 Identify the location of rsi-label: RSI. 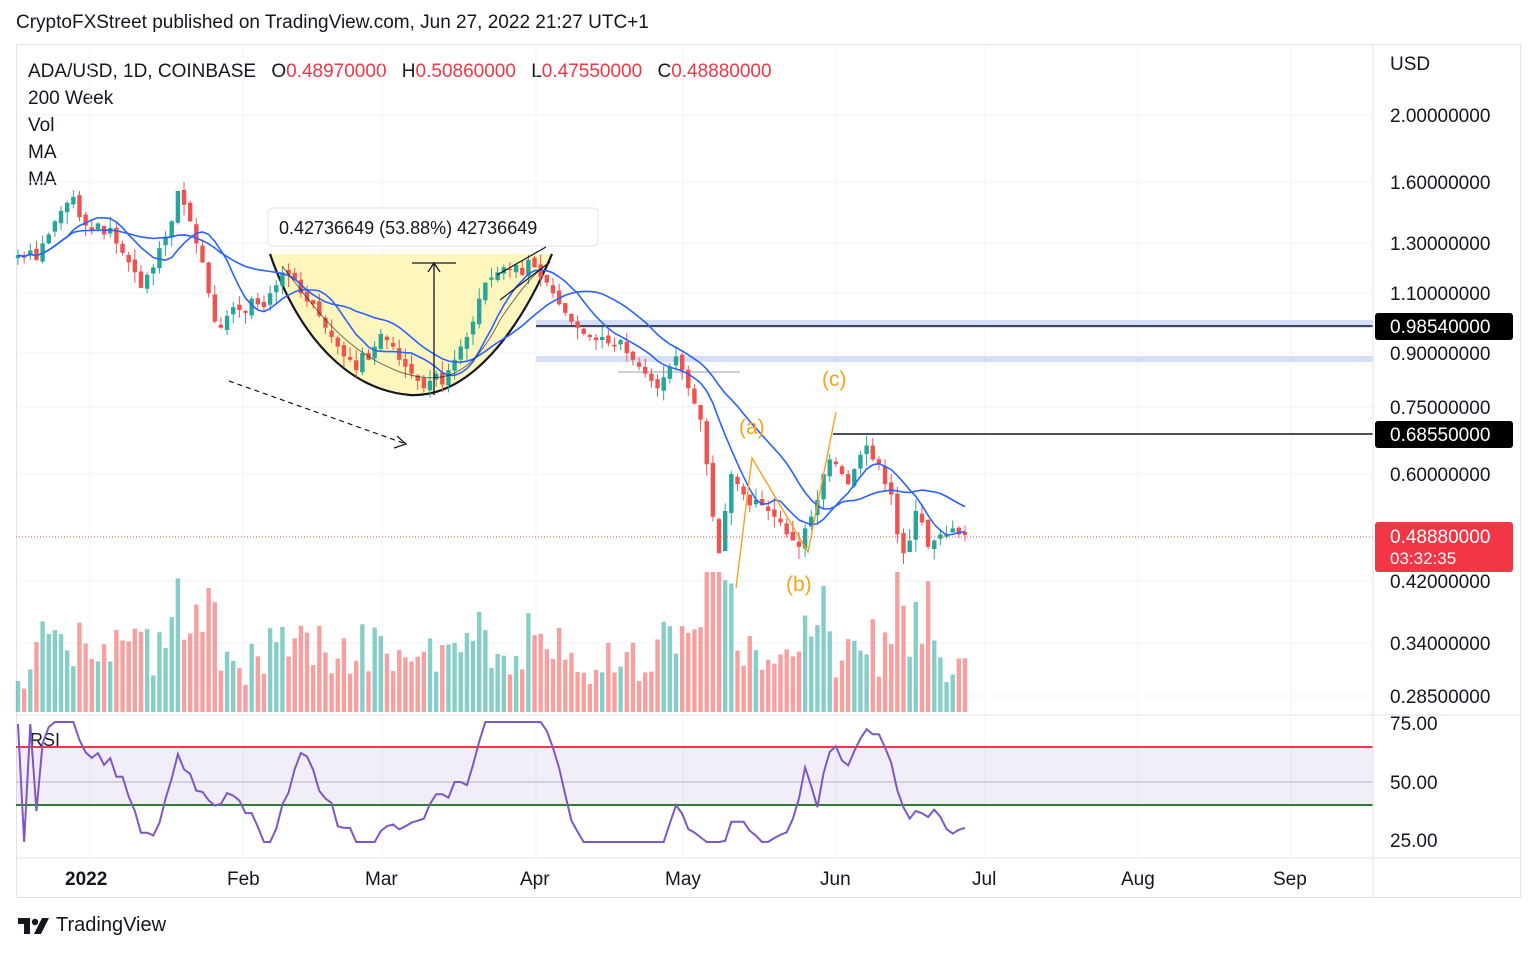
(45, 740).